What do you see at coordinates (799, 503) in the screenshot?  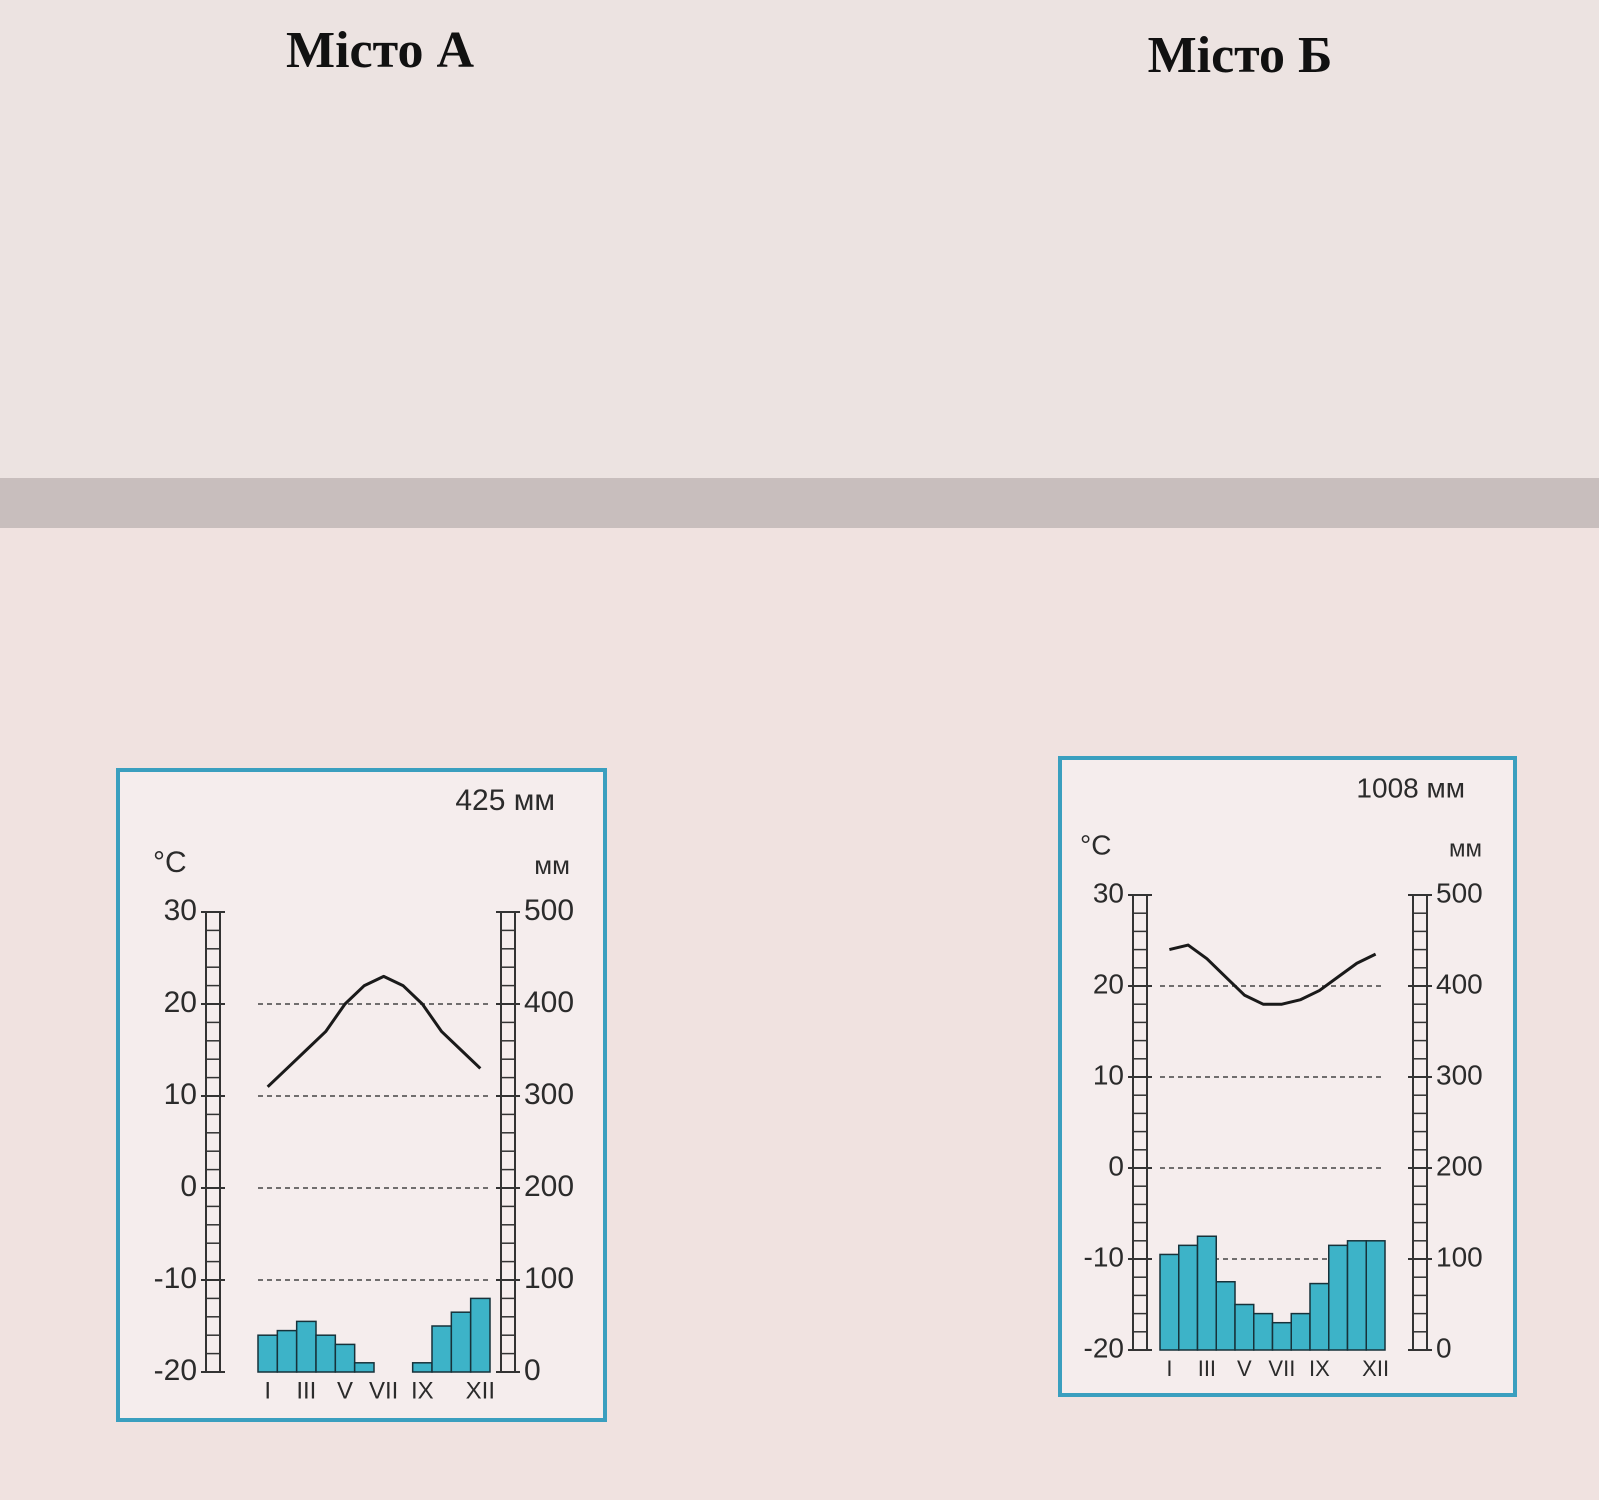 I see `divider-band` at bounding box center [799, 503].